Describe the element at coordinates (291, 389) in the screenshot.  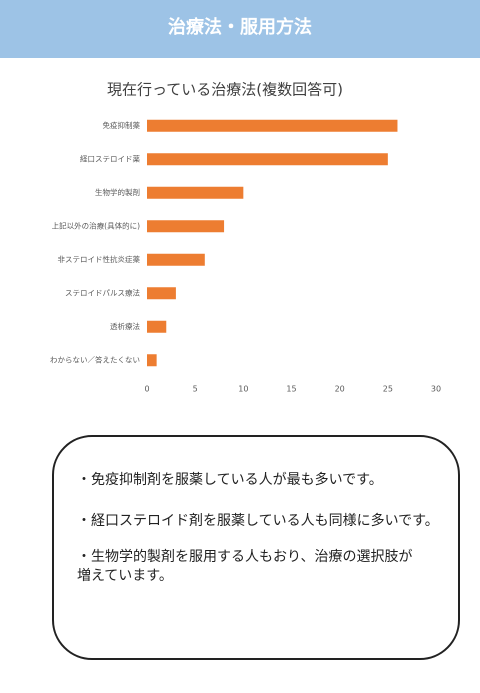
I see `x-tick-label: 15` at that location.